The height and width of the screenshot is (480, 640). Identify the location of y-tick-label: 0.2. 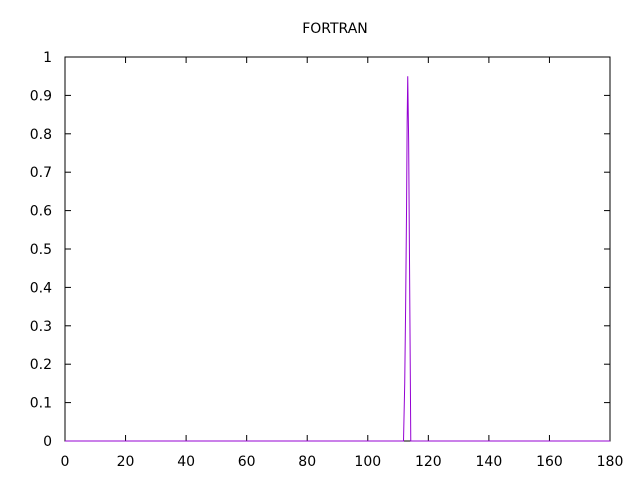
(41, 365).